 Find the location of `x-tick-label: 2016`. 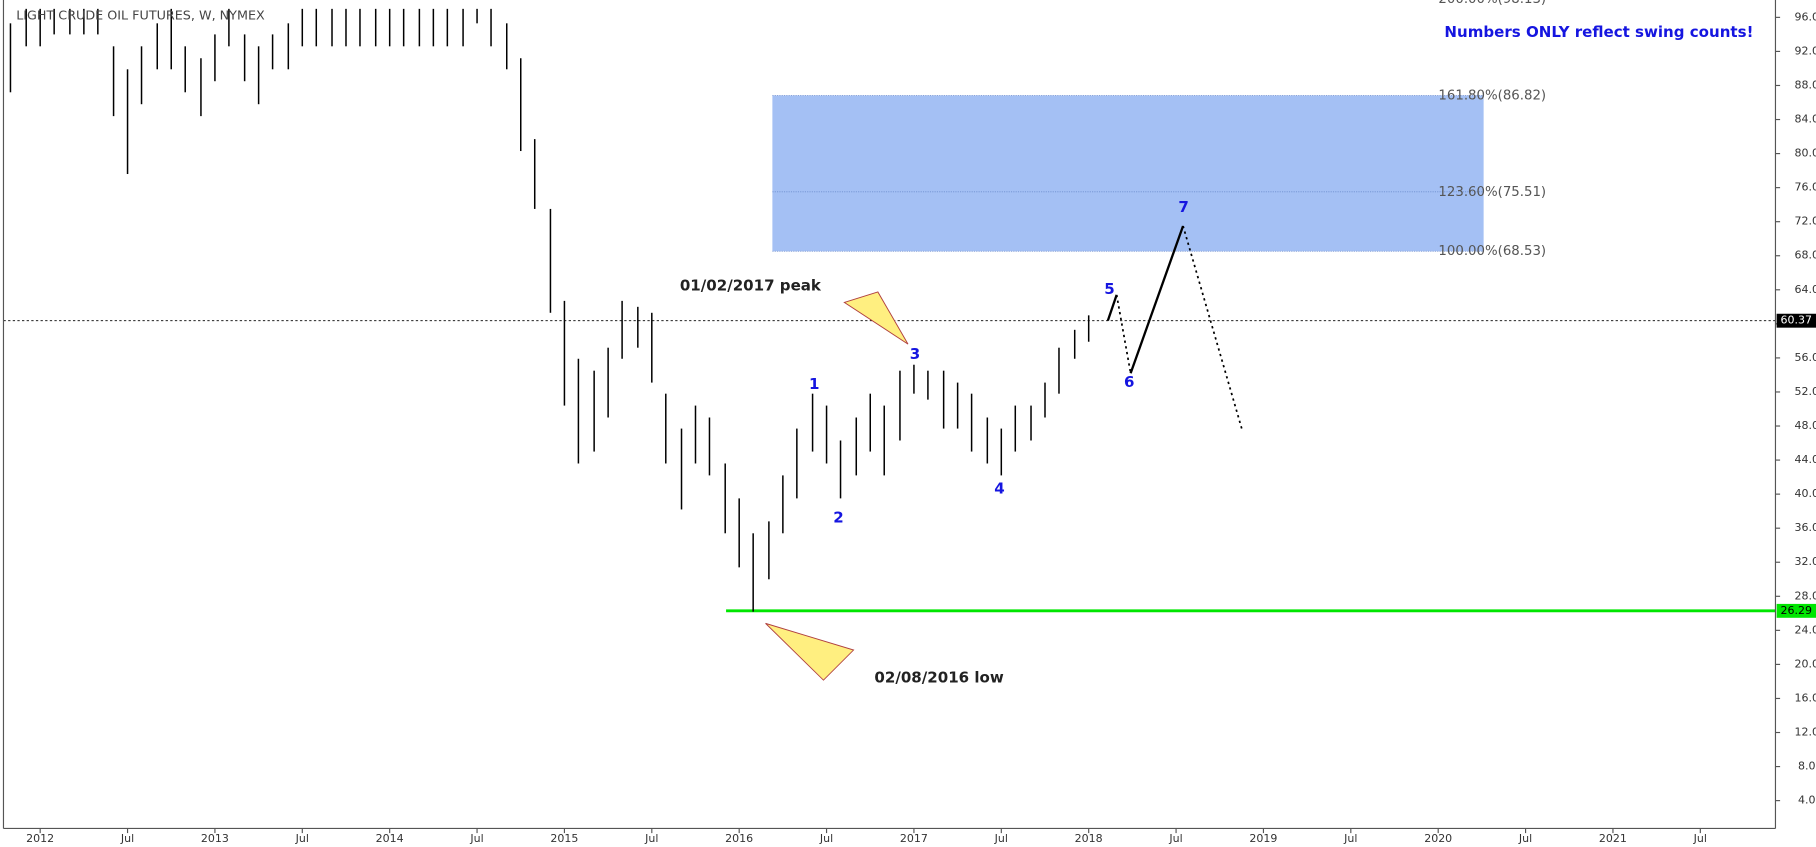

x-tick-label: 2016 is located at coordinates (739, 838).